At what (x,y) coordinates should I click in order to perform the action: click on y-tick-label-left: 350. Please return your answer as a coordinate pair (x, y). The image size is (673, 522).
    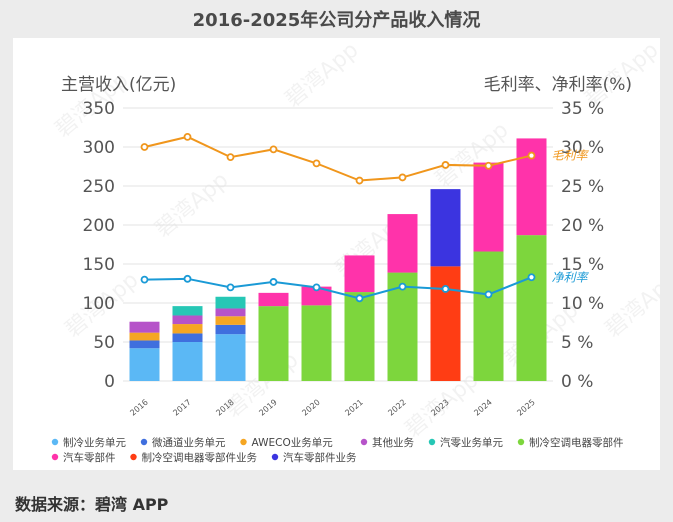
    Looking at the image, I should click on (99, 109).